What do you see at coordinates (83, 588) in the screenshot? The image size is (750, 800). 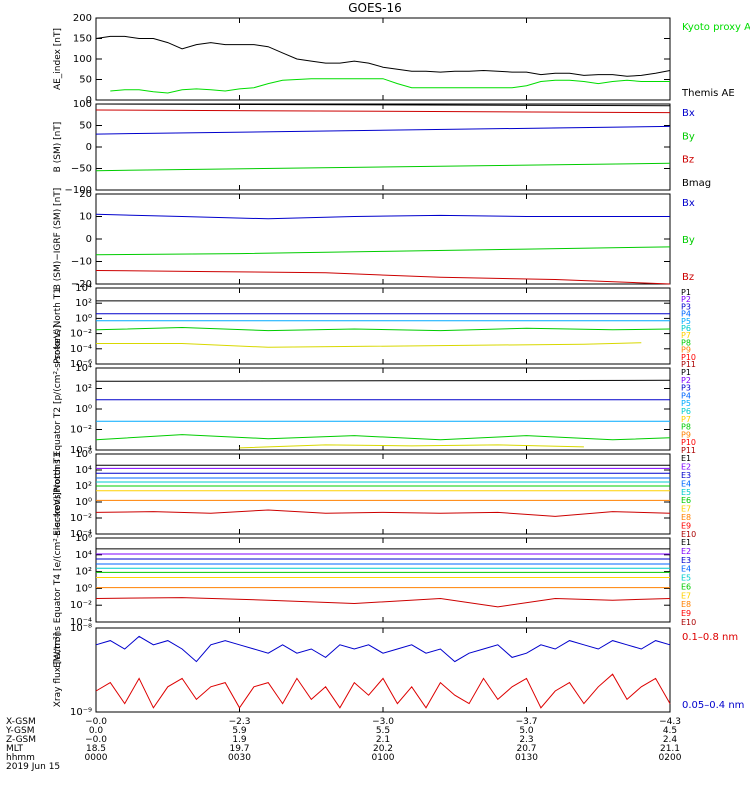 I see `y-tick-label-ee: 10⁰` at bounding box center [83, 588].